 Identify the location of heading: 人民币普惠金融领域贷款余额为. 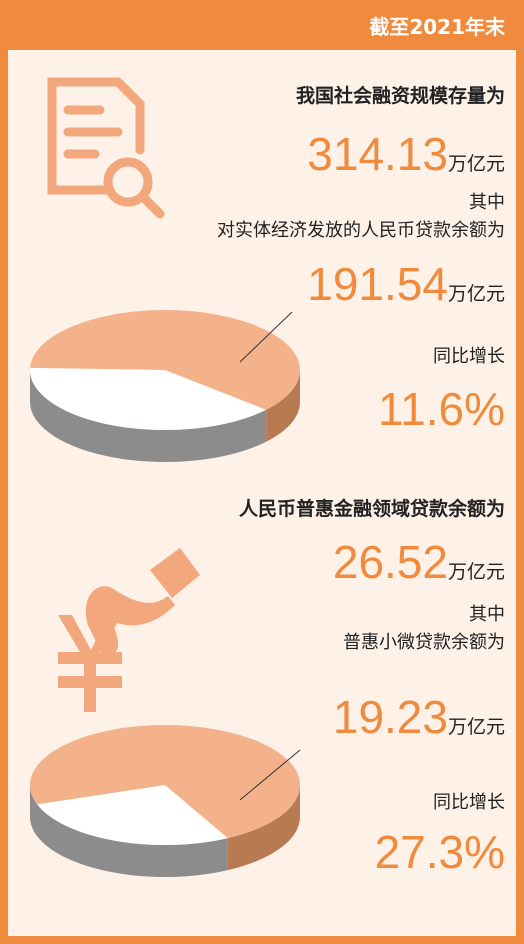
(372, 508).